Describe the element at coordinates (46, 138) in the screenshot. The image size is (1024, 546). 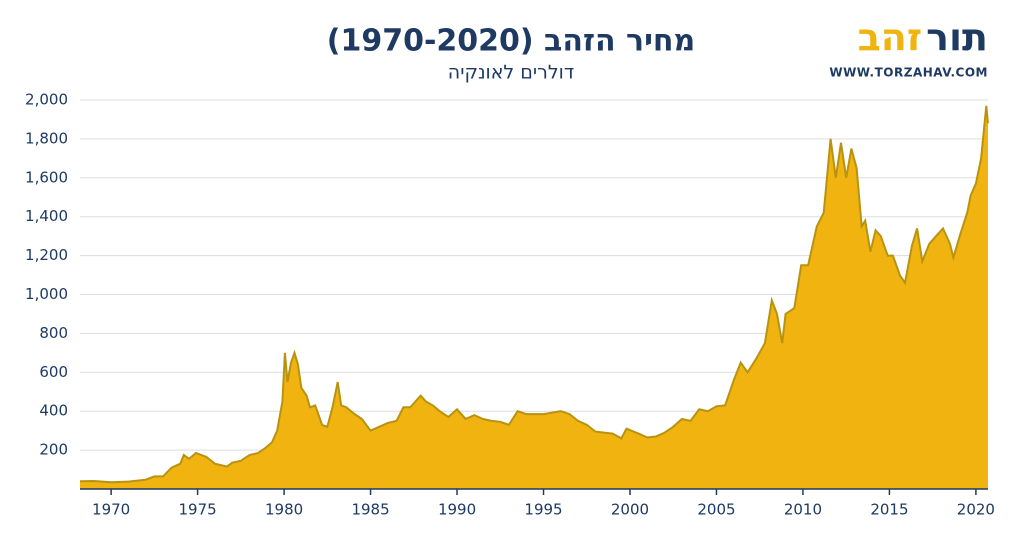
I see `y-tick-label: 1,800` at that location.